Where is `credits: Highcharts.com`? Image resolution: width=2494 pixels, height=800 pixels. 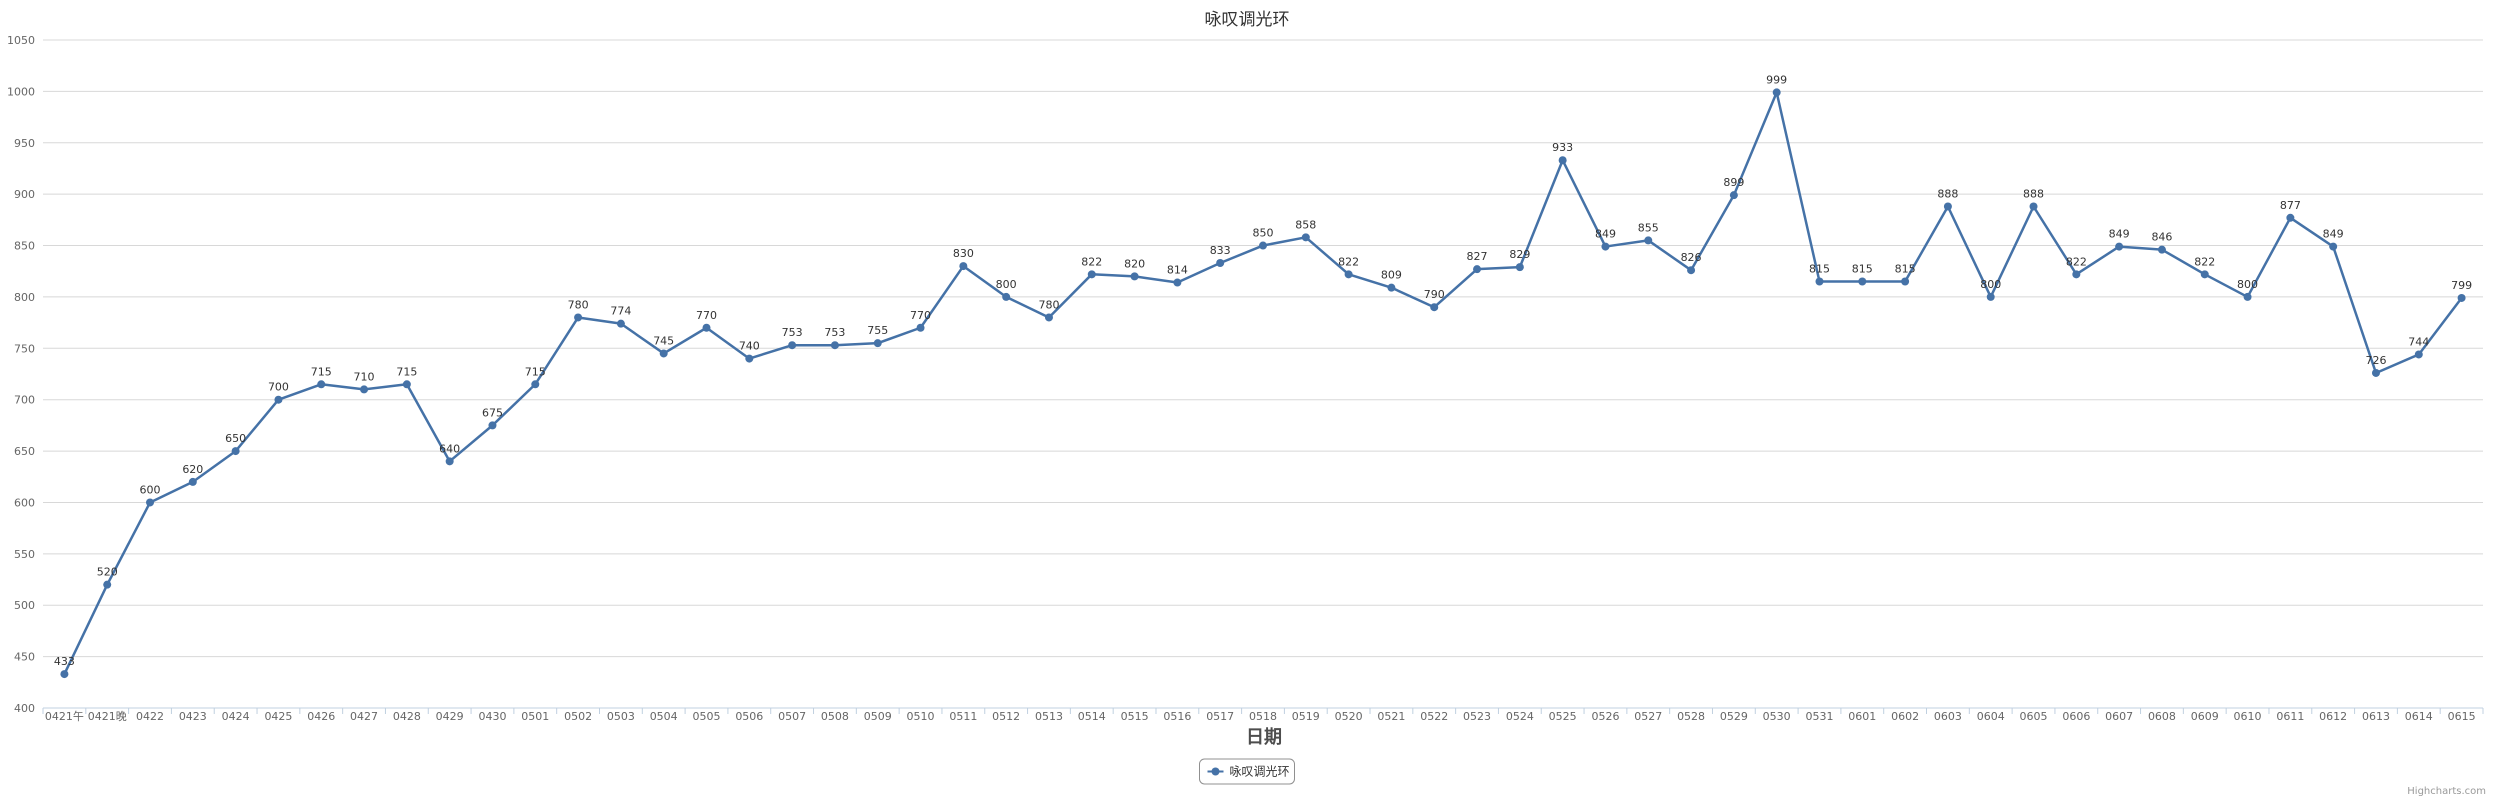 credits: Highcharts.com is located at coordinates (2446, 791).